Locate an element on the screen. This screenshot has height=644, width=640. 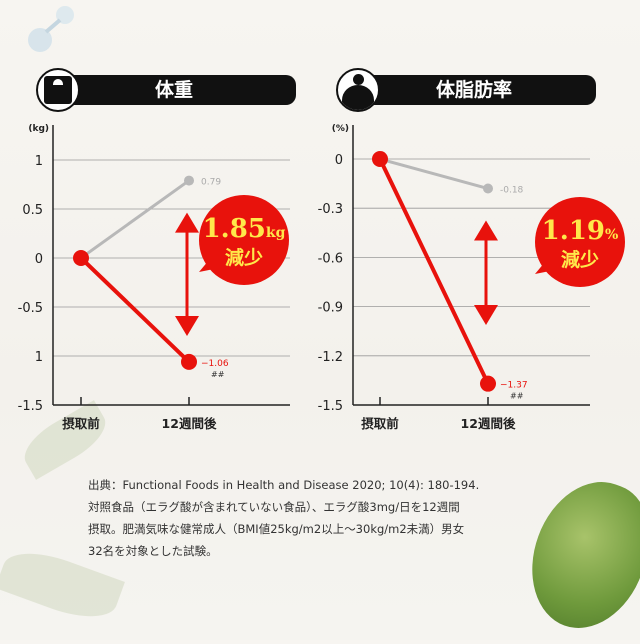
y-tick-label: -1.2 is located at coordinates (330, 357).